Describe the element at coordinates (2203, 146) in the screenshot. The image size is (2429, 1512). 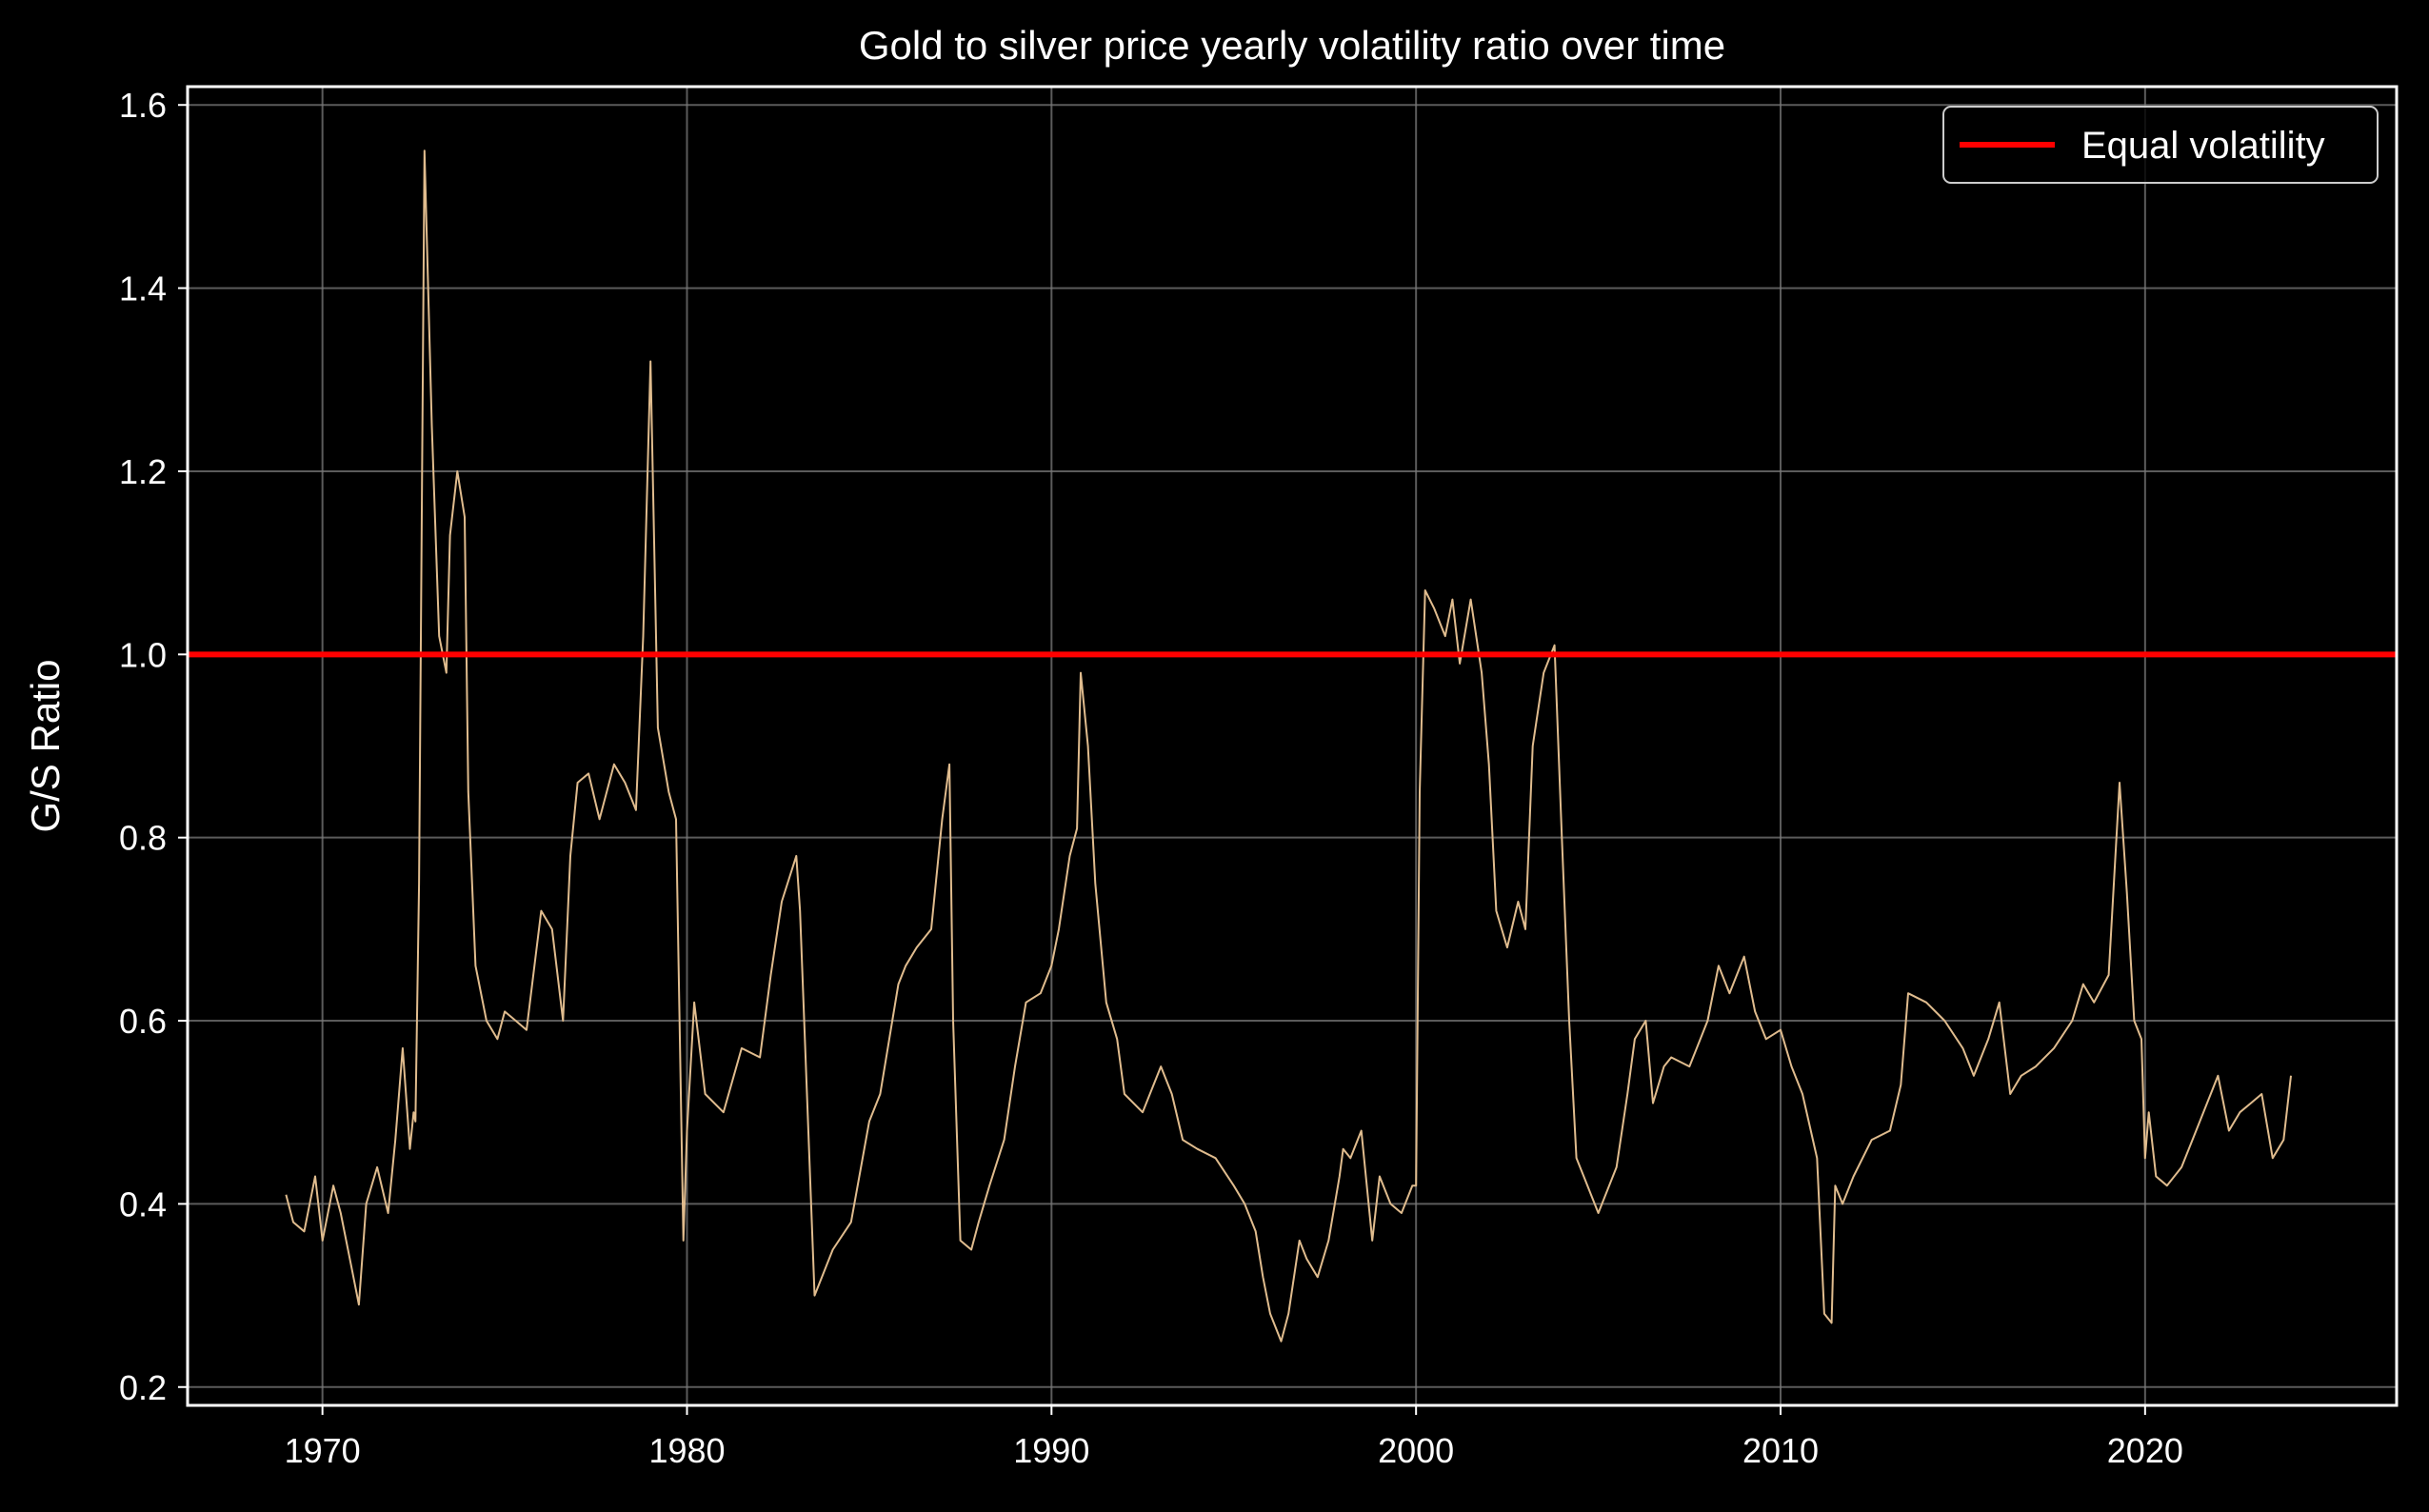
I see `legend-label-equal-volatility: Equal volatility` at that location.